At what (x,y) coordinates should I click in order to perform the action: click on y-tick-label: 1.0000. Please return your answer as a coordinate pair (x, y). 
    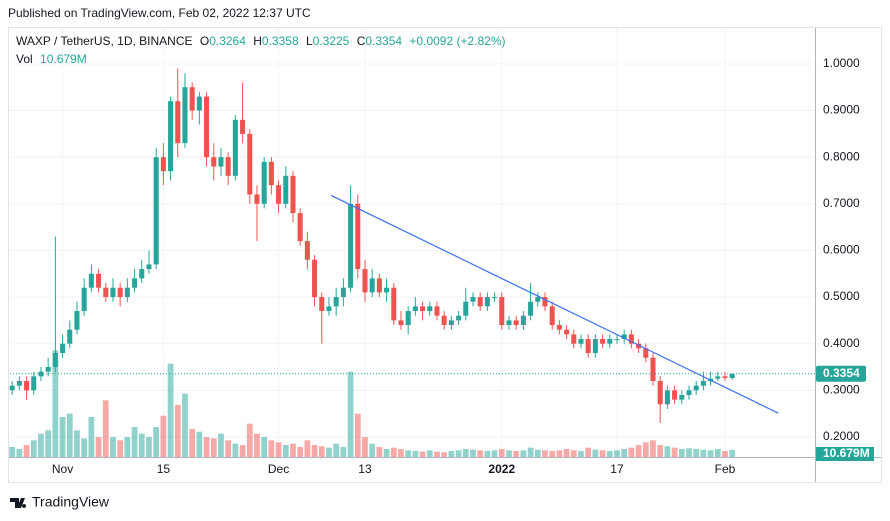
    Looking at the image, I should click on (841, 63).